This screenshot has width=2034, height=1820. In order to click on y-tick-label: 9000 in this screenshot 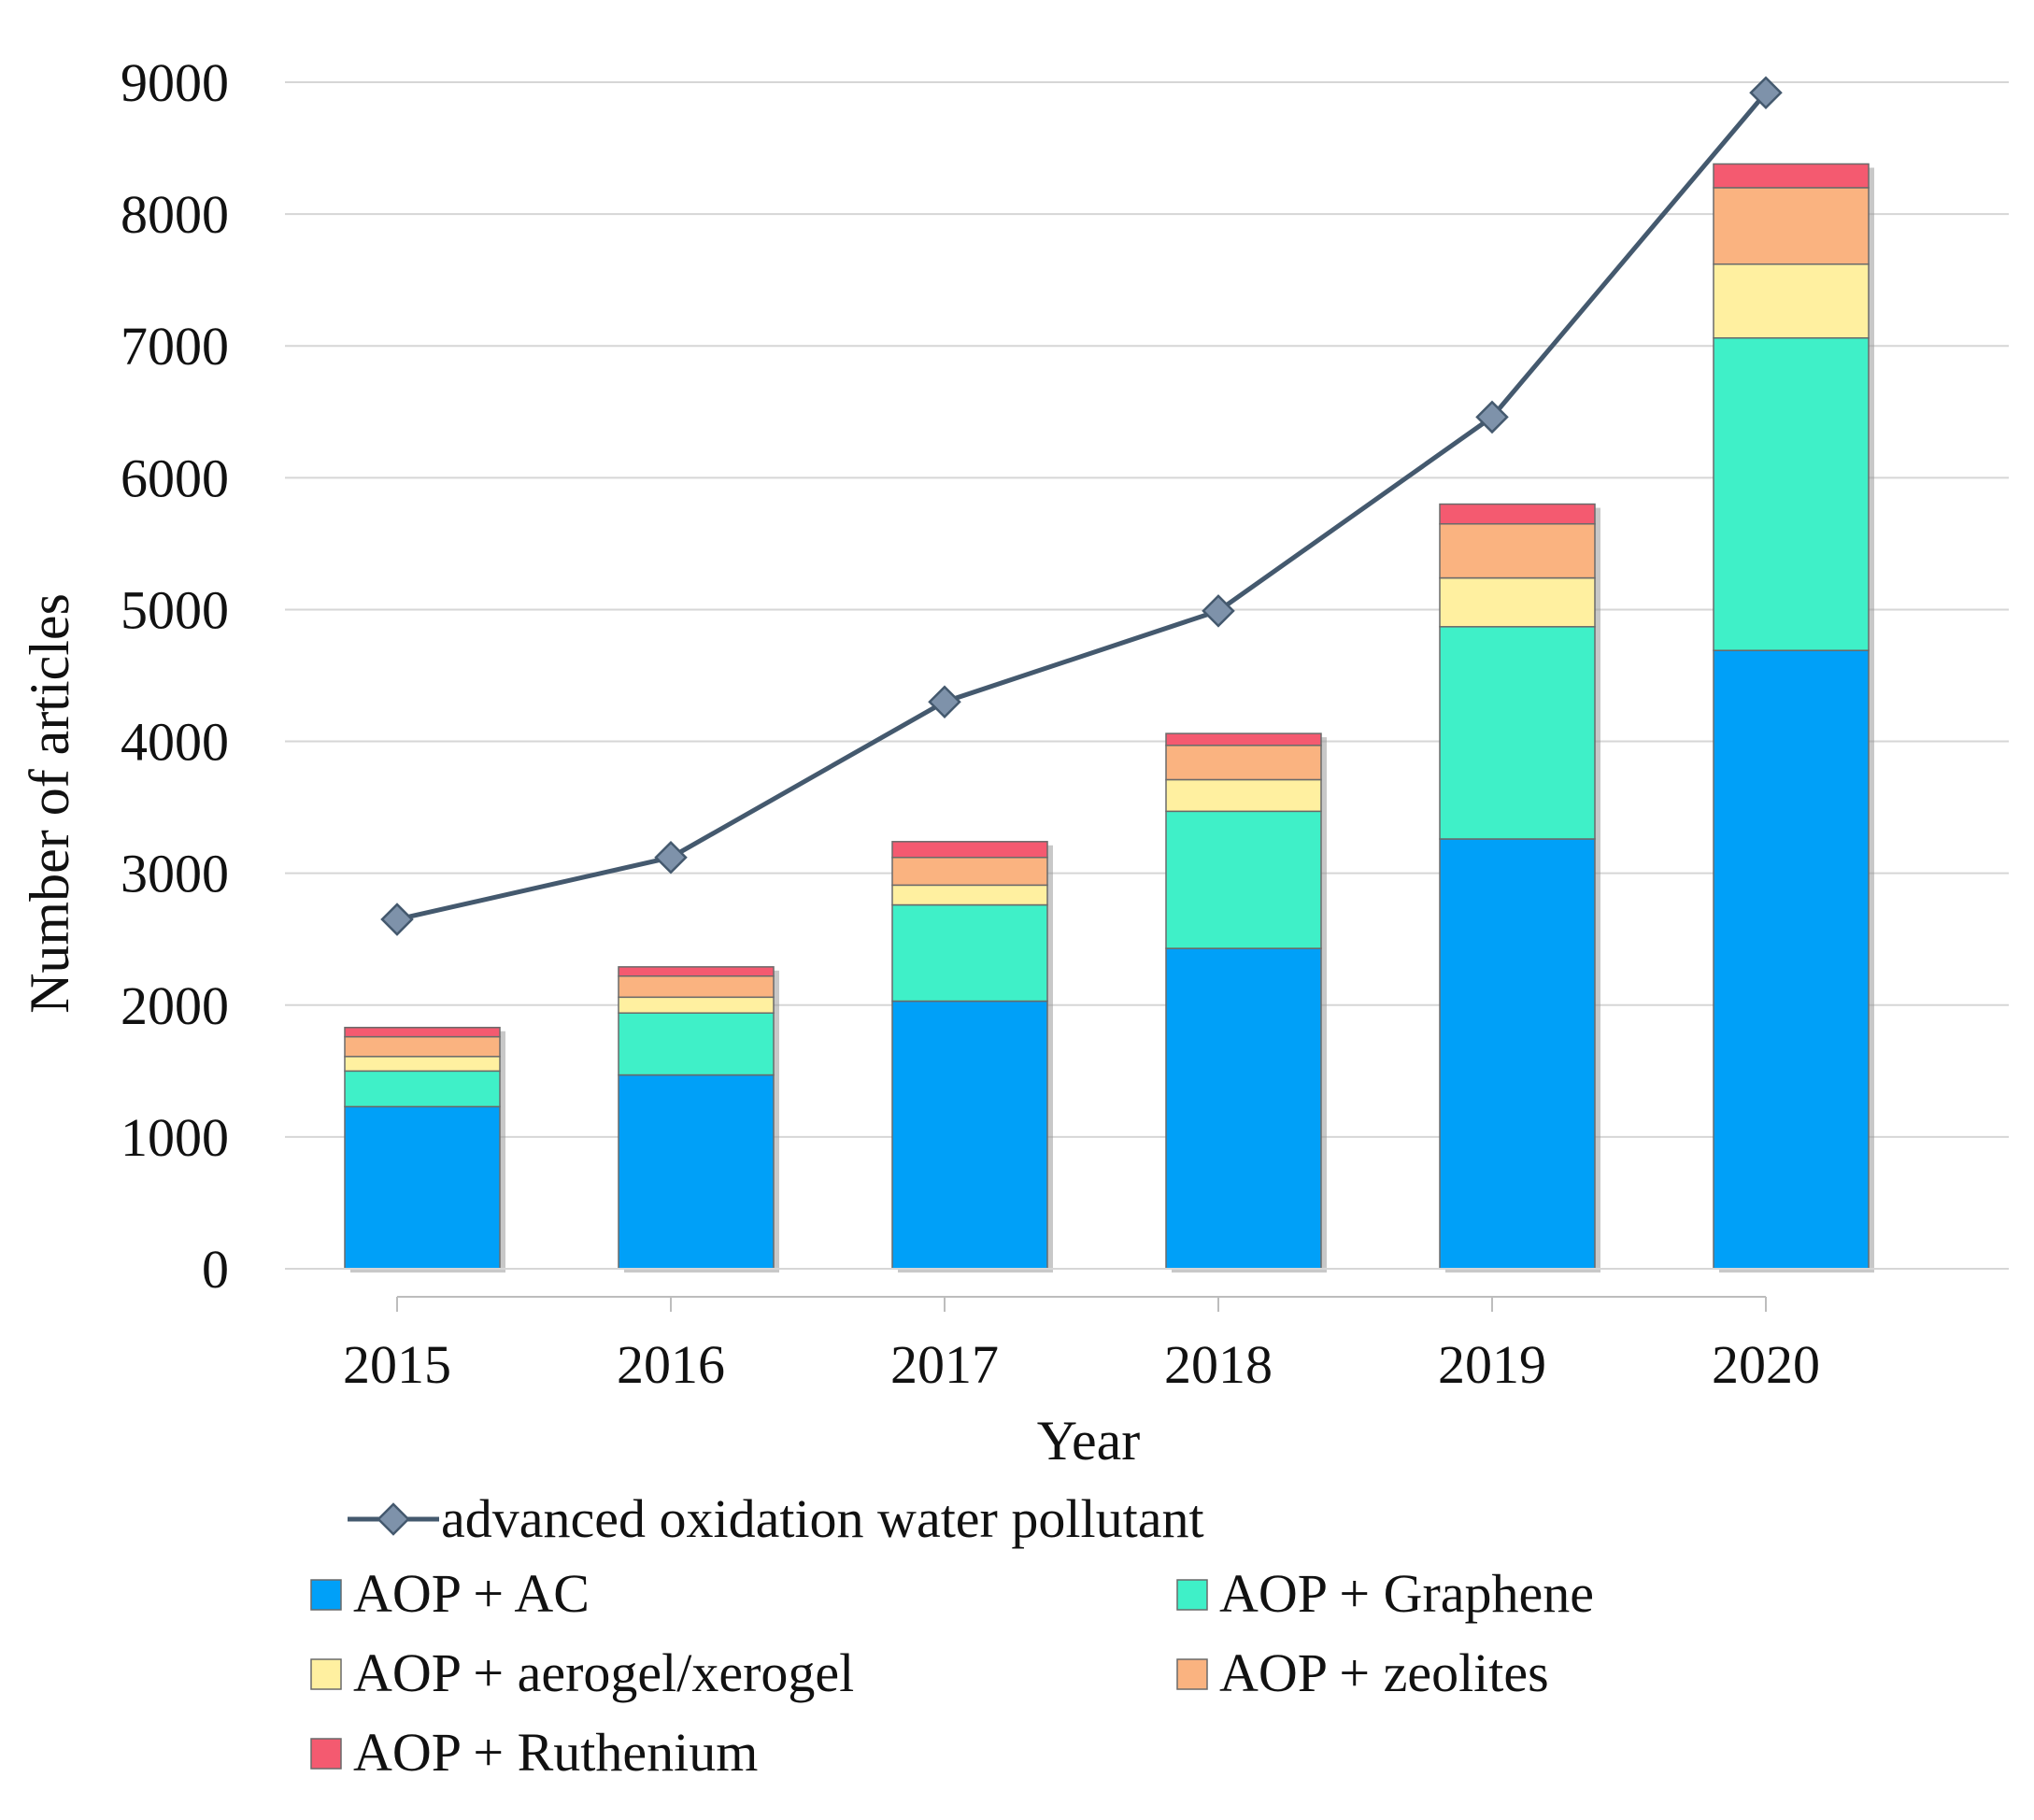, I will do `click(175, 82)`.